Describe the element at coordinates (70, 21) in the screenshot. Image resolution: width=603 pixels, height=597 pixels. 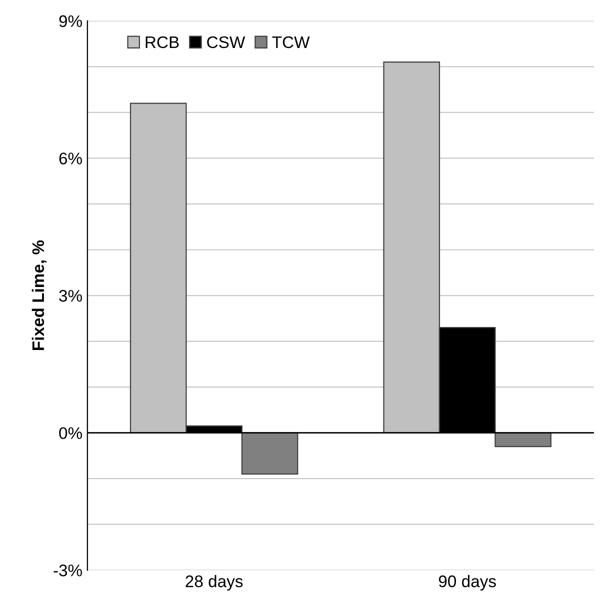
I see `y-tick-label: 9%` at that location.